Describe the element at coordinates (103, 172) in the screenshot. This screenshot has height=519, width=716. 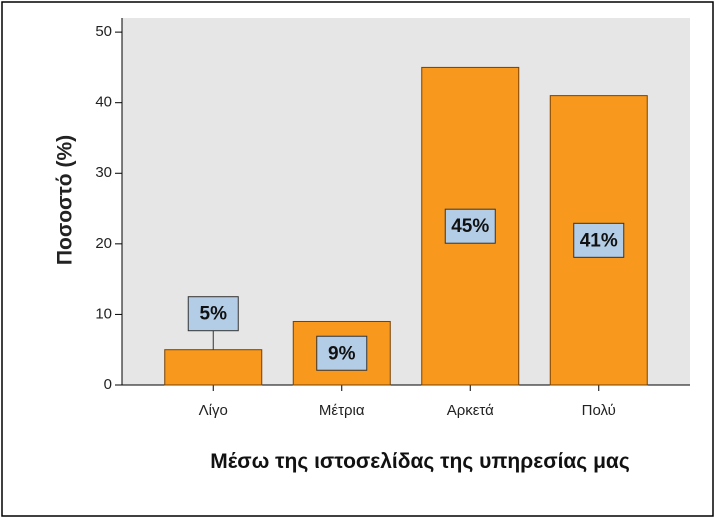
I see `y-tick-label: 30` at that location.